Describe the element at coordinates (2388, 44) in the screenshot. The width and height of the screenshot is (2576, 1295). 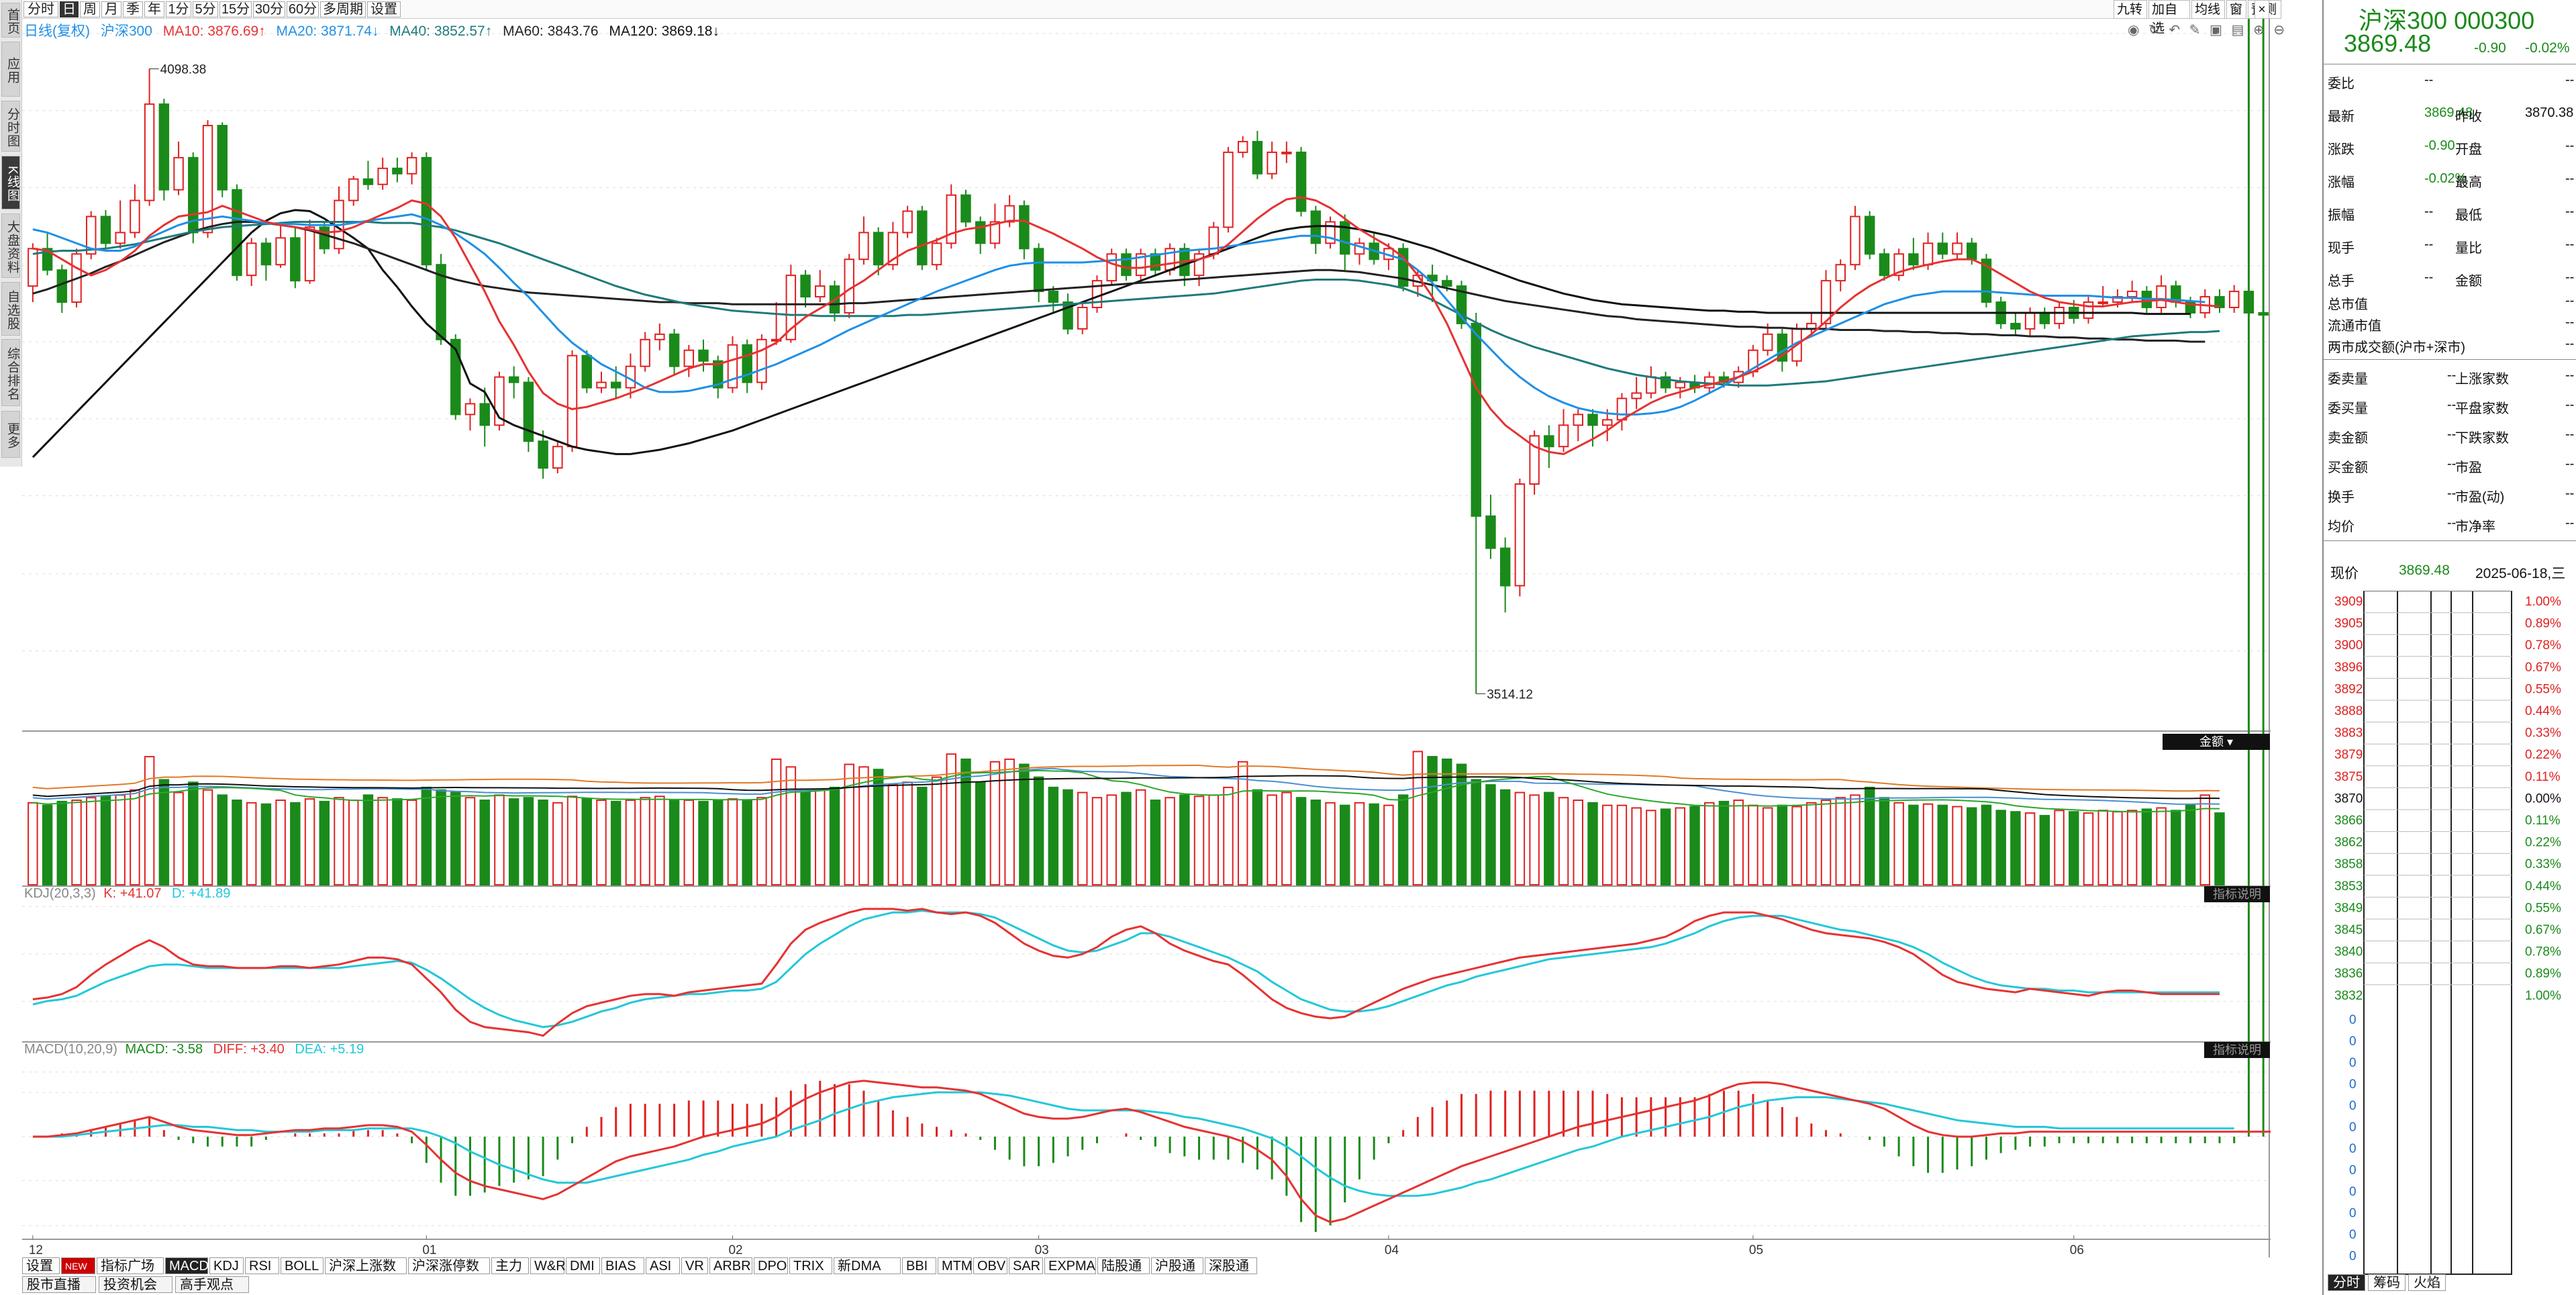
I see `quote-price: 3869.48` at that location.